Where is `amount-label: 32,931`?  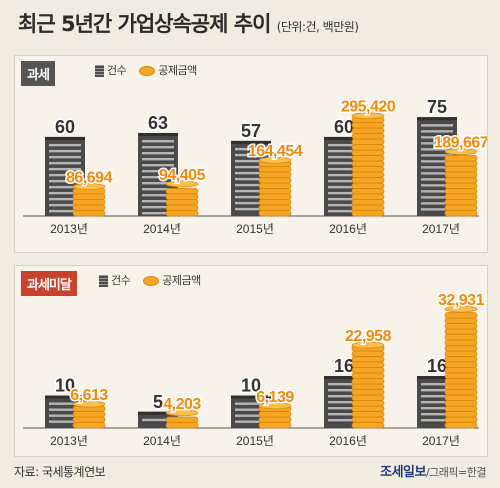 amount-label: 32,931 is located at coordinates (461, 300).